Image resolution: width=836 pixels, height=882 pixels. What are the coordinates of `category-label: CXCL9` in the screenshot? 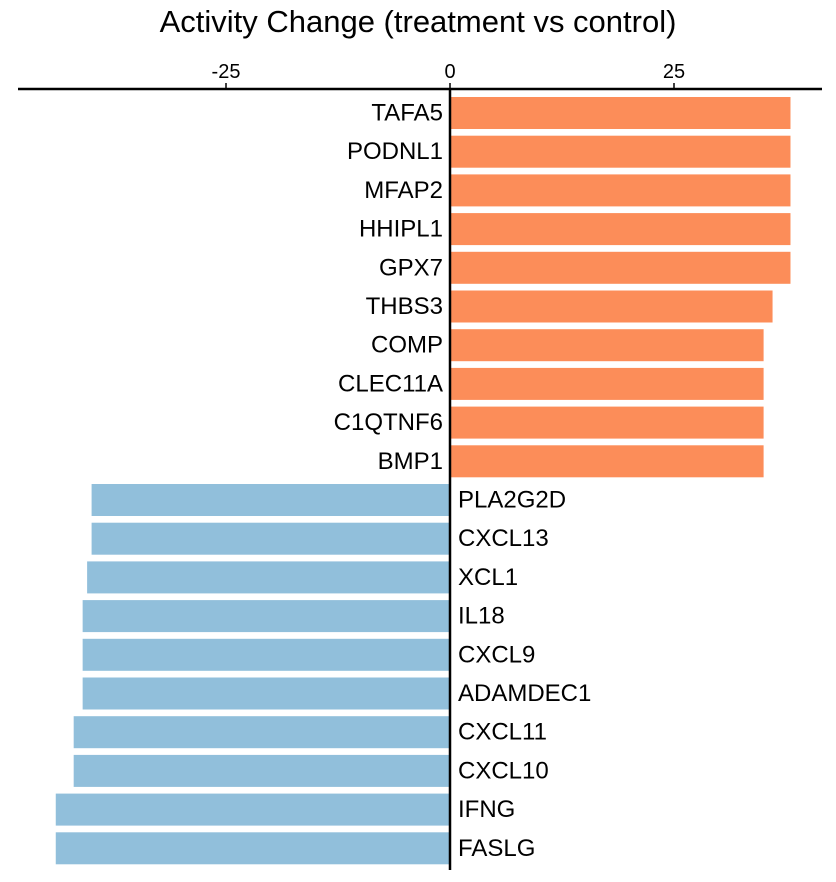 It's located at (496, 654).